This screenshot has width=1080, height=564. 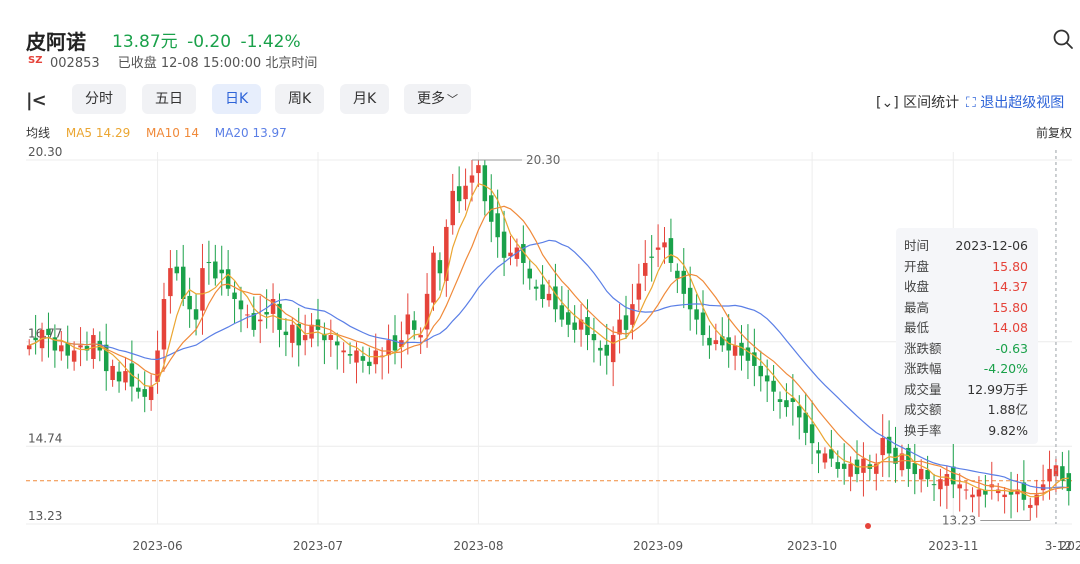 I want to click on tab-daily-k: 日K, so click(x=237, y=99).